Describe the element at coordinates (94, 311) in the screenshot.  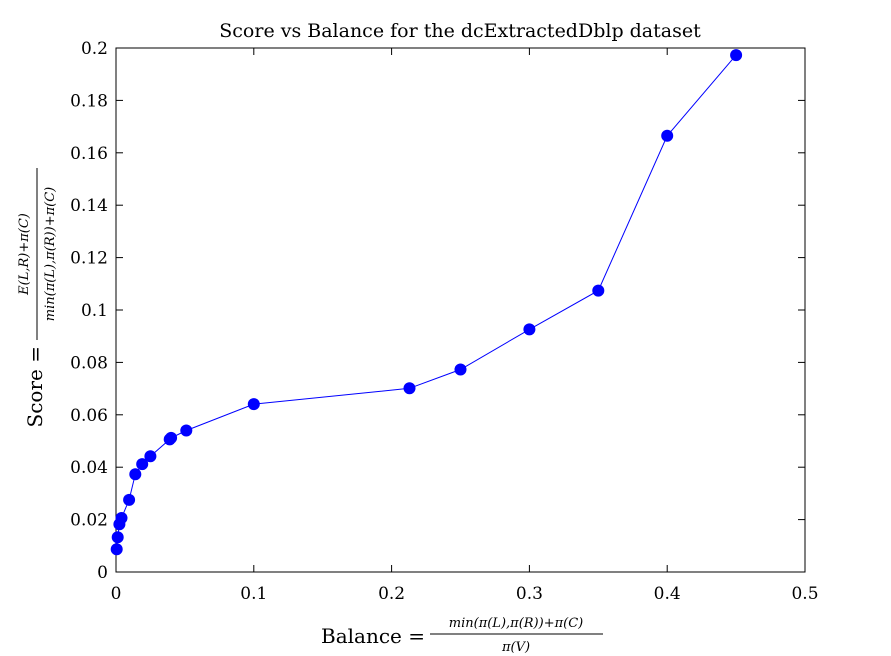
I see `y-tick-label: 0.1` at that location.